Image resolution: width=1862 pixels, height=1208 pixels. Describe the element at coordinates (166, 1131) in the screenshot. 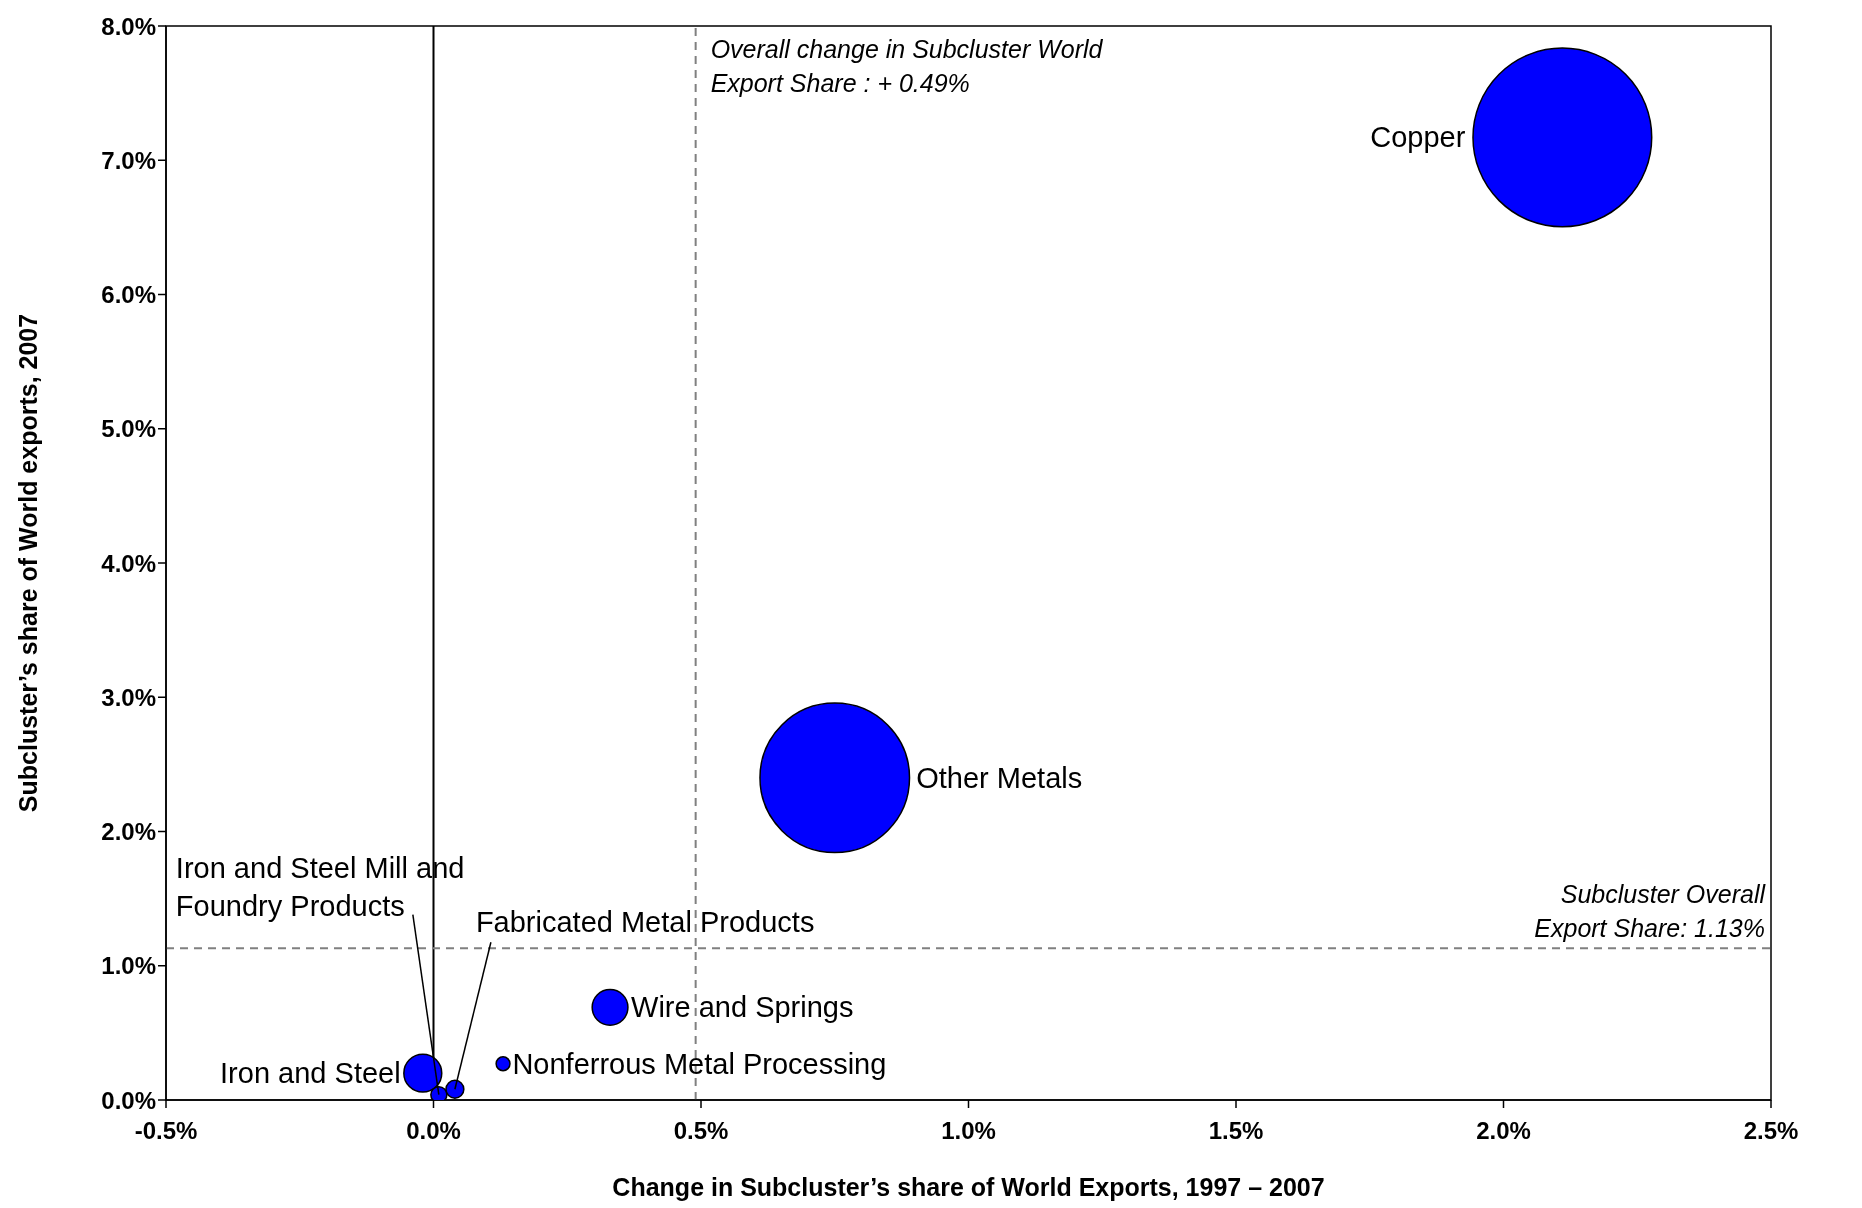

I see `x-tick-label: -0.5%` at that location.